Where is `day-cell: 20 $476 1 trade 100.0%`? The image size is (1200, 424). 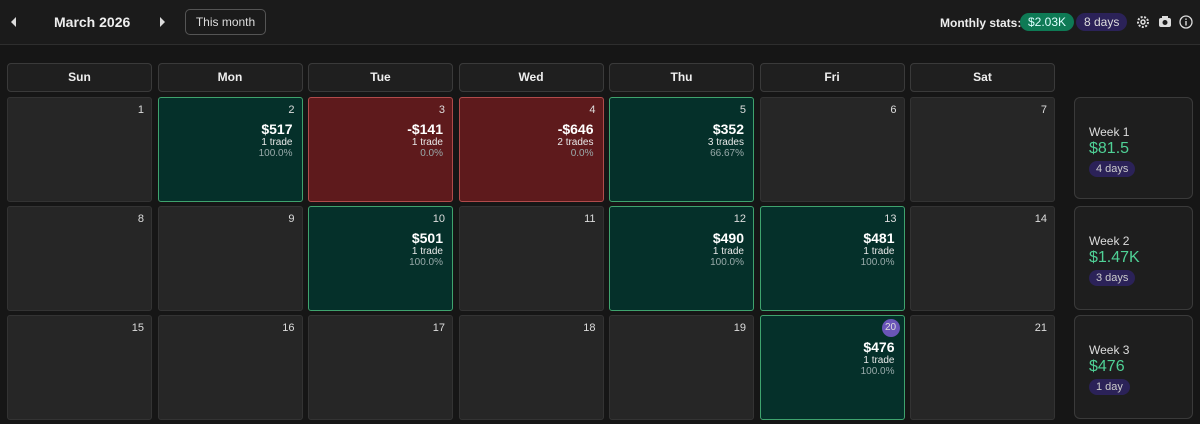
day-cell: 20 $476 1 trade 100.0% is located at coordinates (832, 367).